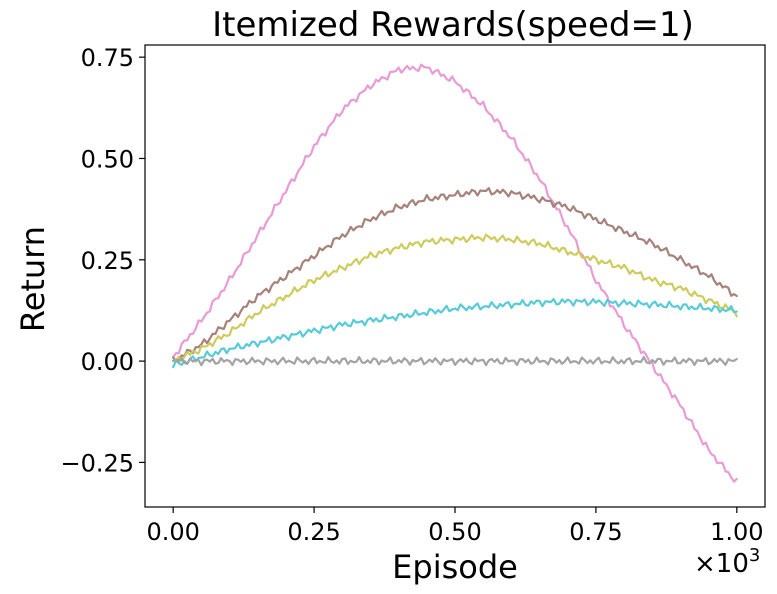  Describe the element at coordinates (736, 532) in the screenshot. I see `x-tick-label: 1.00` at that location.